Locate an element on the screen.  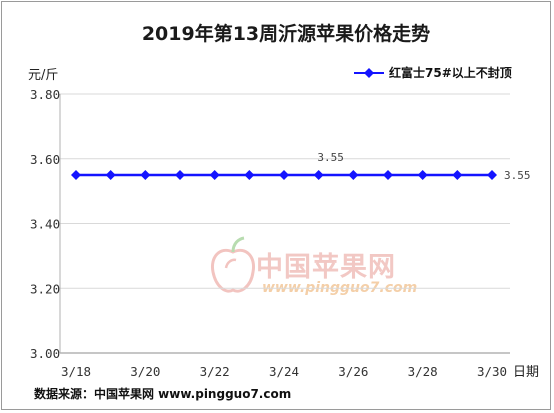
x-axis-label: 日期 is located at coordinates (526, 372).